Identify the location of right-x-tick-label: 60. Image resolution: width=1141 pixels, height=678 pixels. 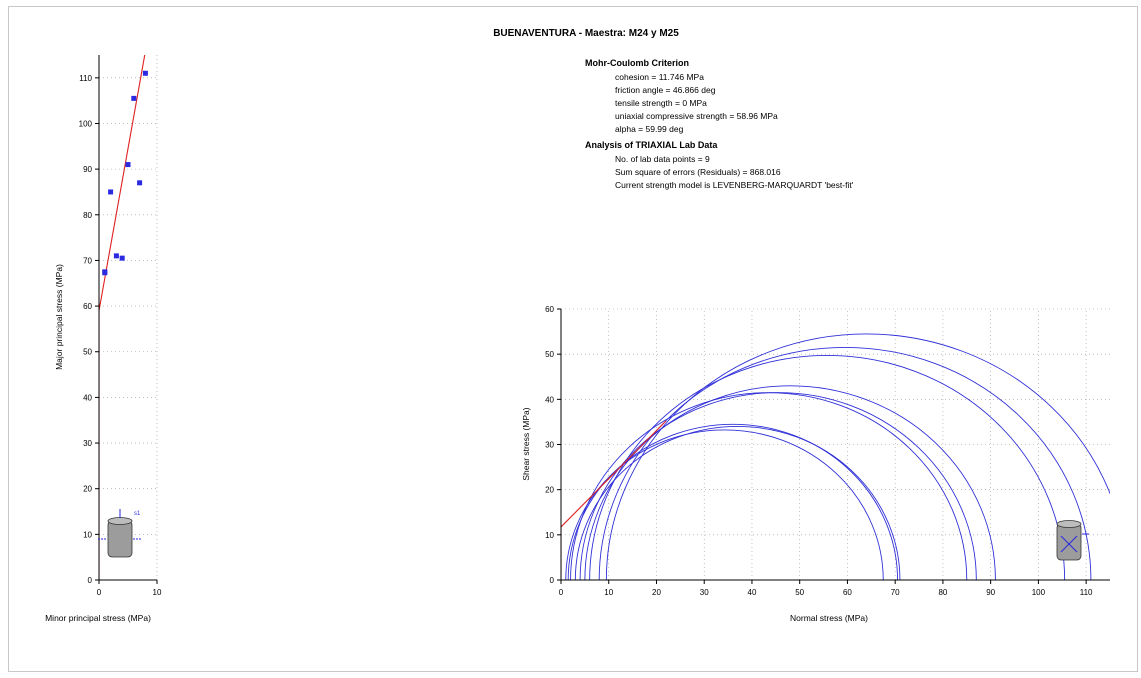
(847, 592).